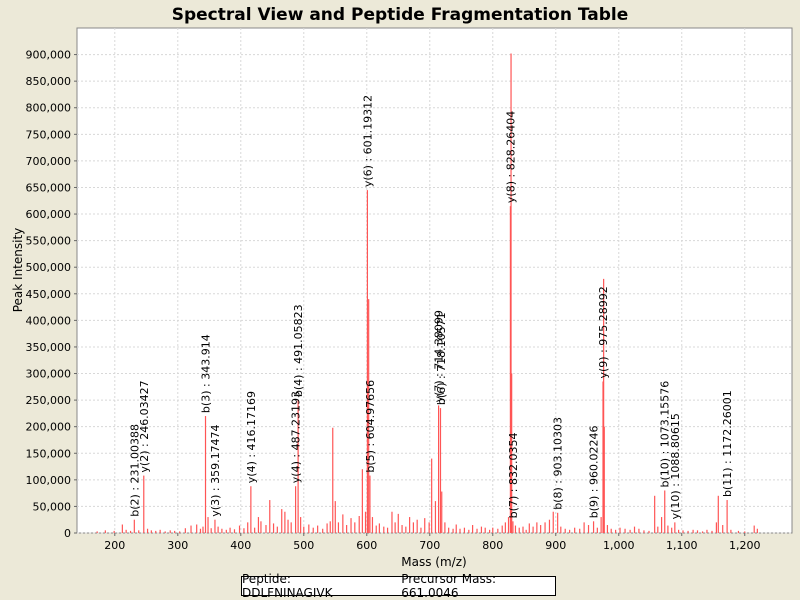  I want to click on y-tick-label: 50,000, so click(52, 506).